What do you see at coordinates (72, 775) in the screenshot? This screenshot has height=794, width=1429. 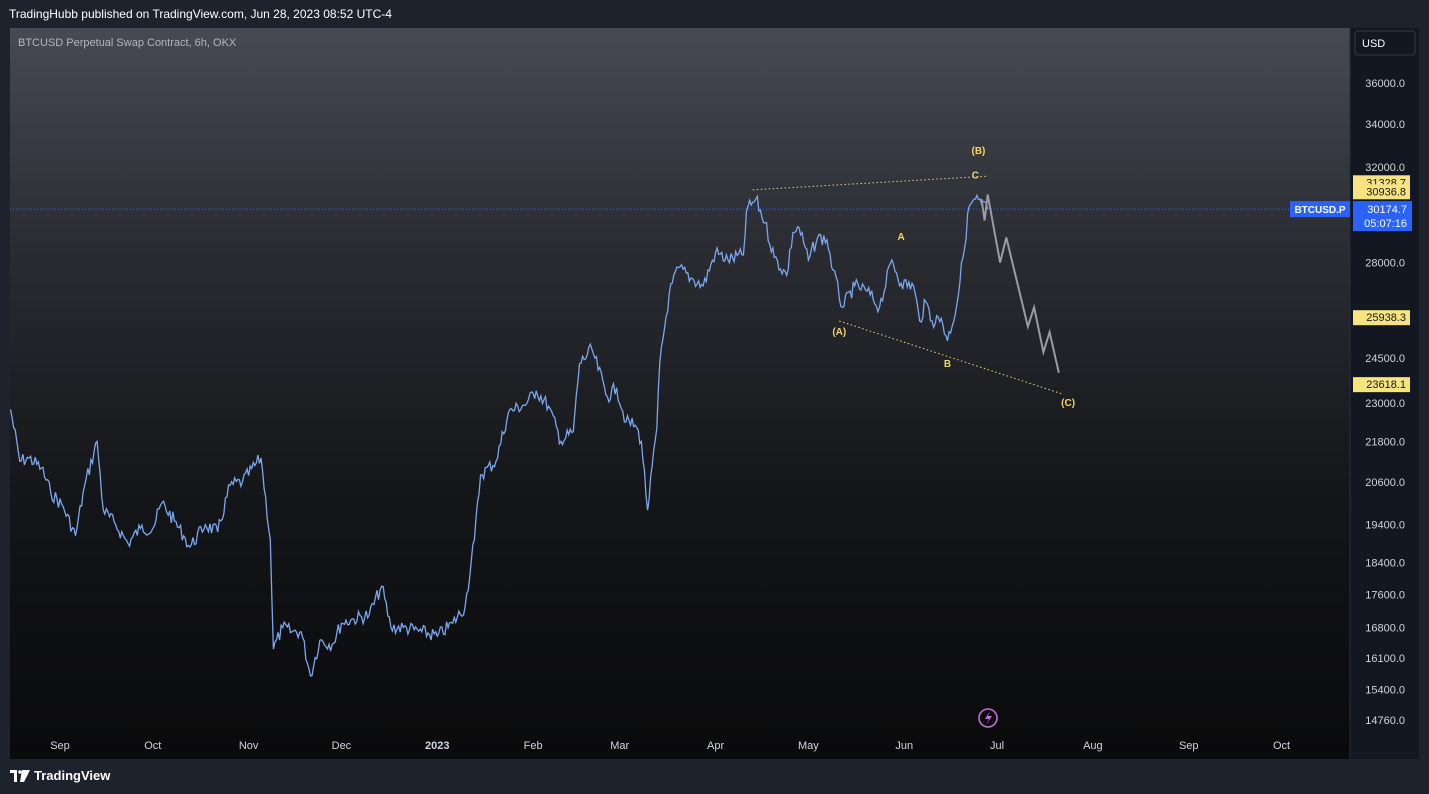 I see `brand-label: TradingView` at bounding box center [72, 775].